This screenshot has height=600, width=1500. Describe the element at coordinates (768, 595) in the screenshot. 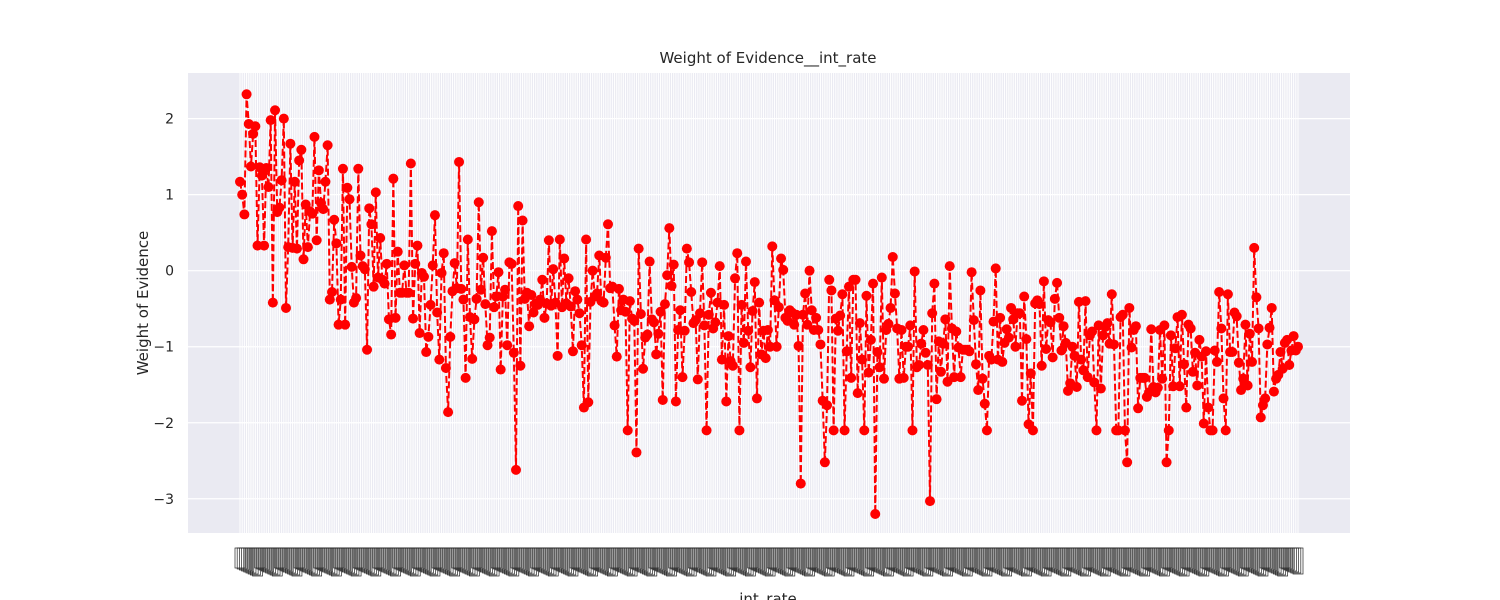

I see `x-axis-label: int_rate` at that location.